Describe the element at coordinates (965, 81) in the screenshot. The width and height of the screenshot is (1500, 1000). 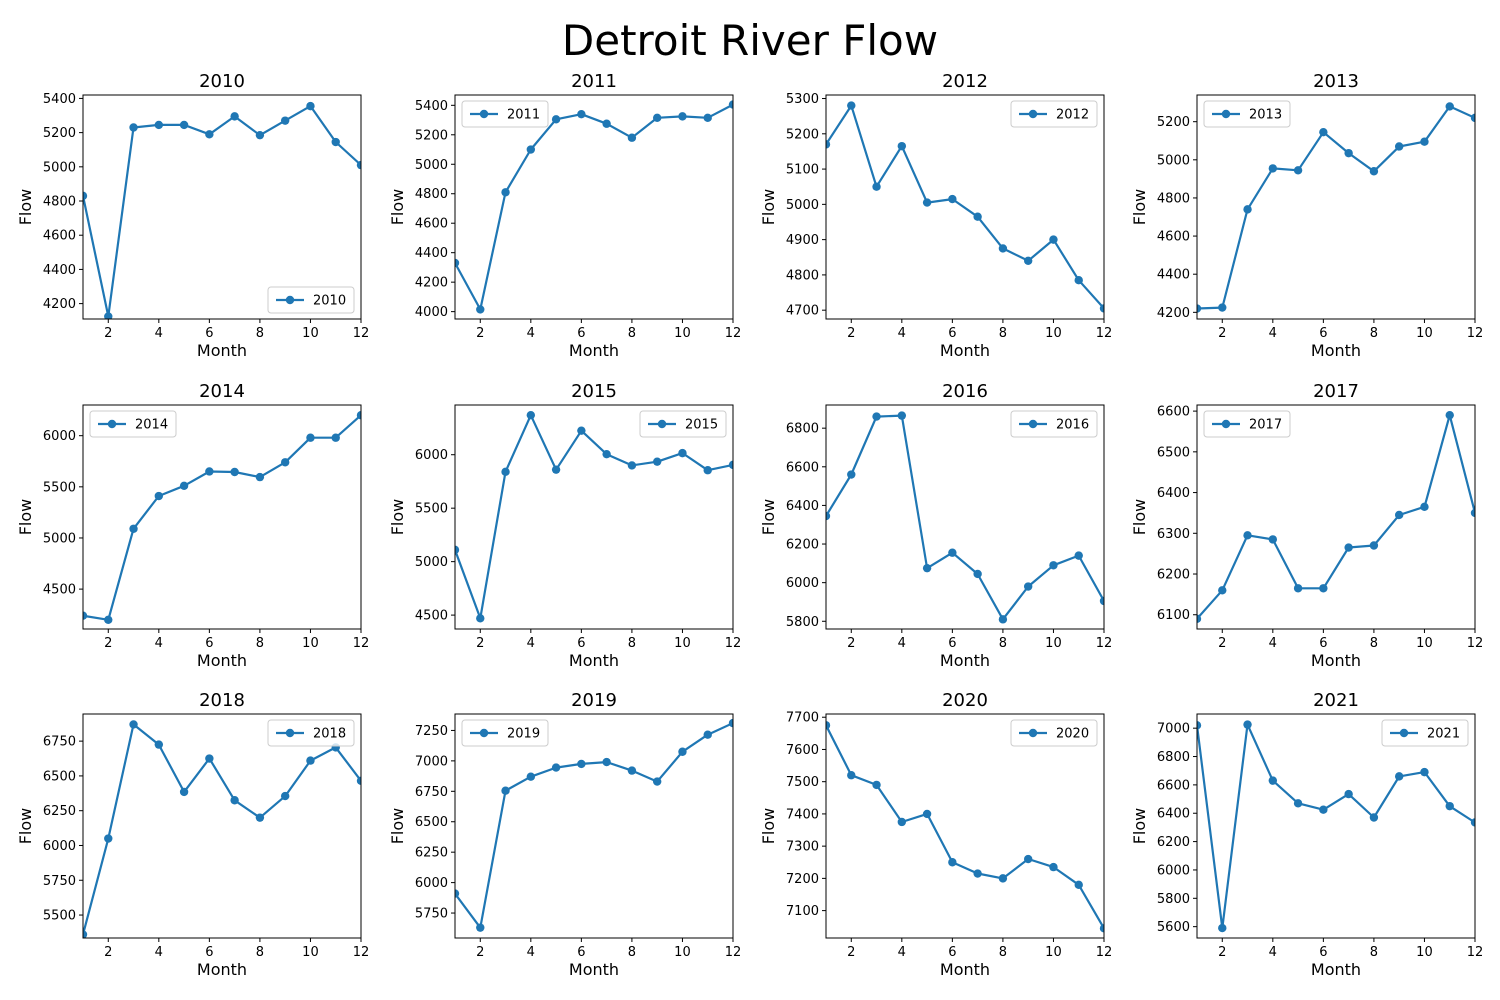
I see `panel-title: 2012` at that location.